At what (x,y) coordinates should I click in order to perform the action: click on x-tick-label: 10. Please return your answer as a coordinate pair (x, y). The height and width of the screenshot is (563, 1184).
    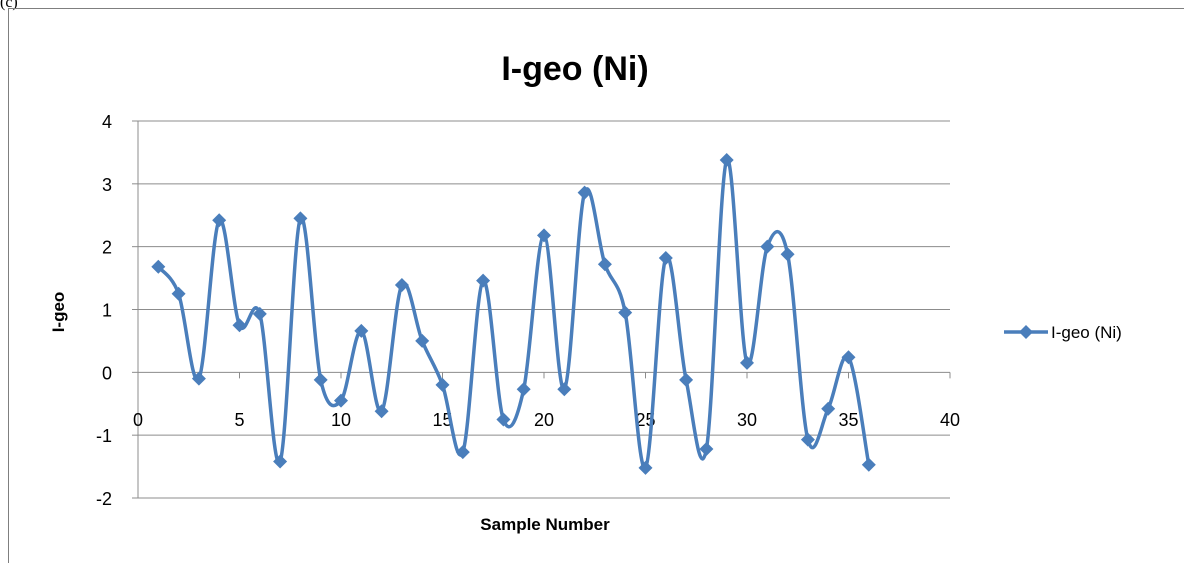
    Looking at the image, I should click on (341, 420).